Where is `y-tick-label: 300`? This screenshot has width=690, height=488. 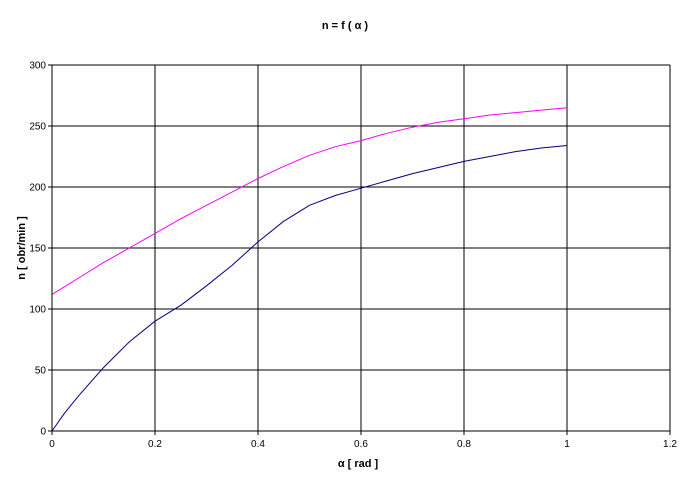
y-tick-label: 300 is located at coordinates (37, 66).